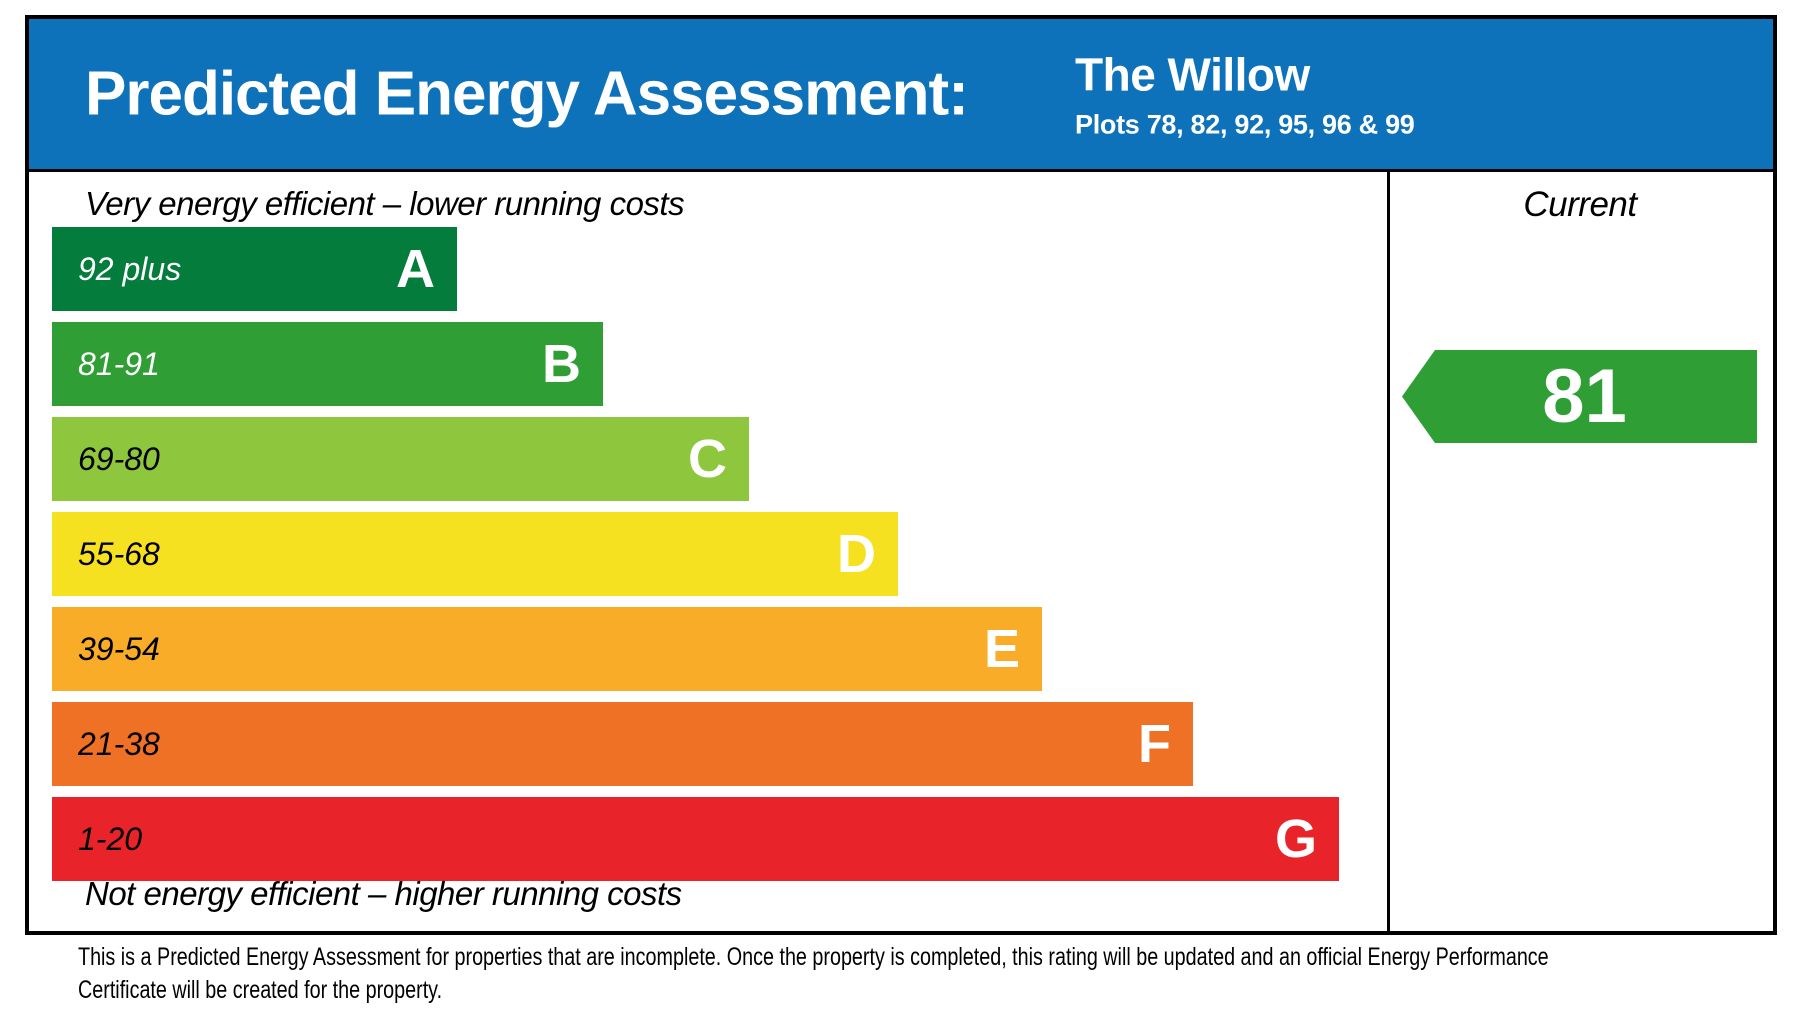 The height and width of the screenshot is (1012, 1800). I want to click on band-range-label: 21-38, so click(119, 743).